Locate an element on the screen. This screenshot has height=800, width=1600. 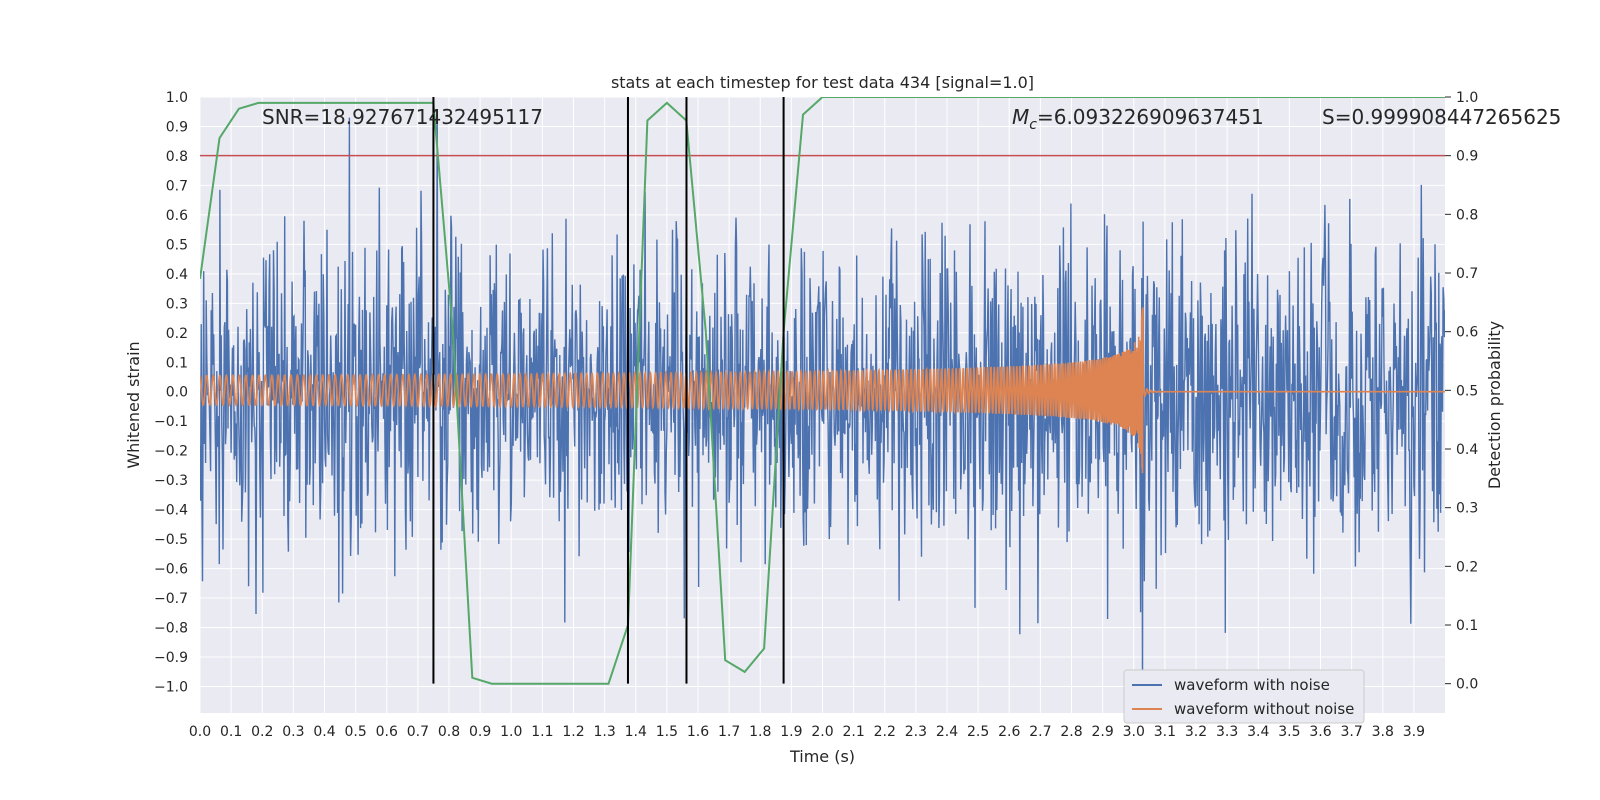
legend-box is located at coordinates (1244, 696).